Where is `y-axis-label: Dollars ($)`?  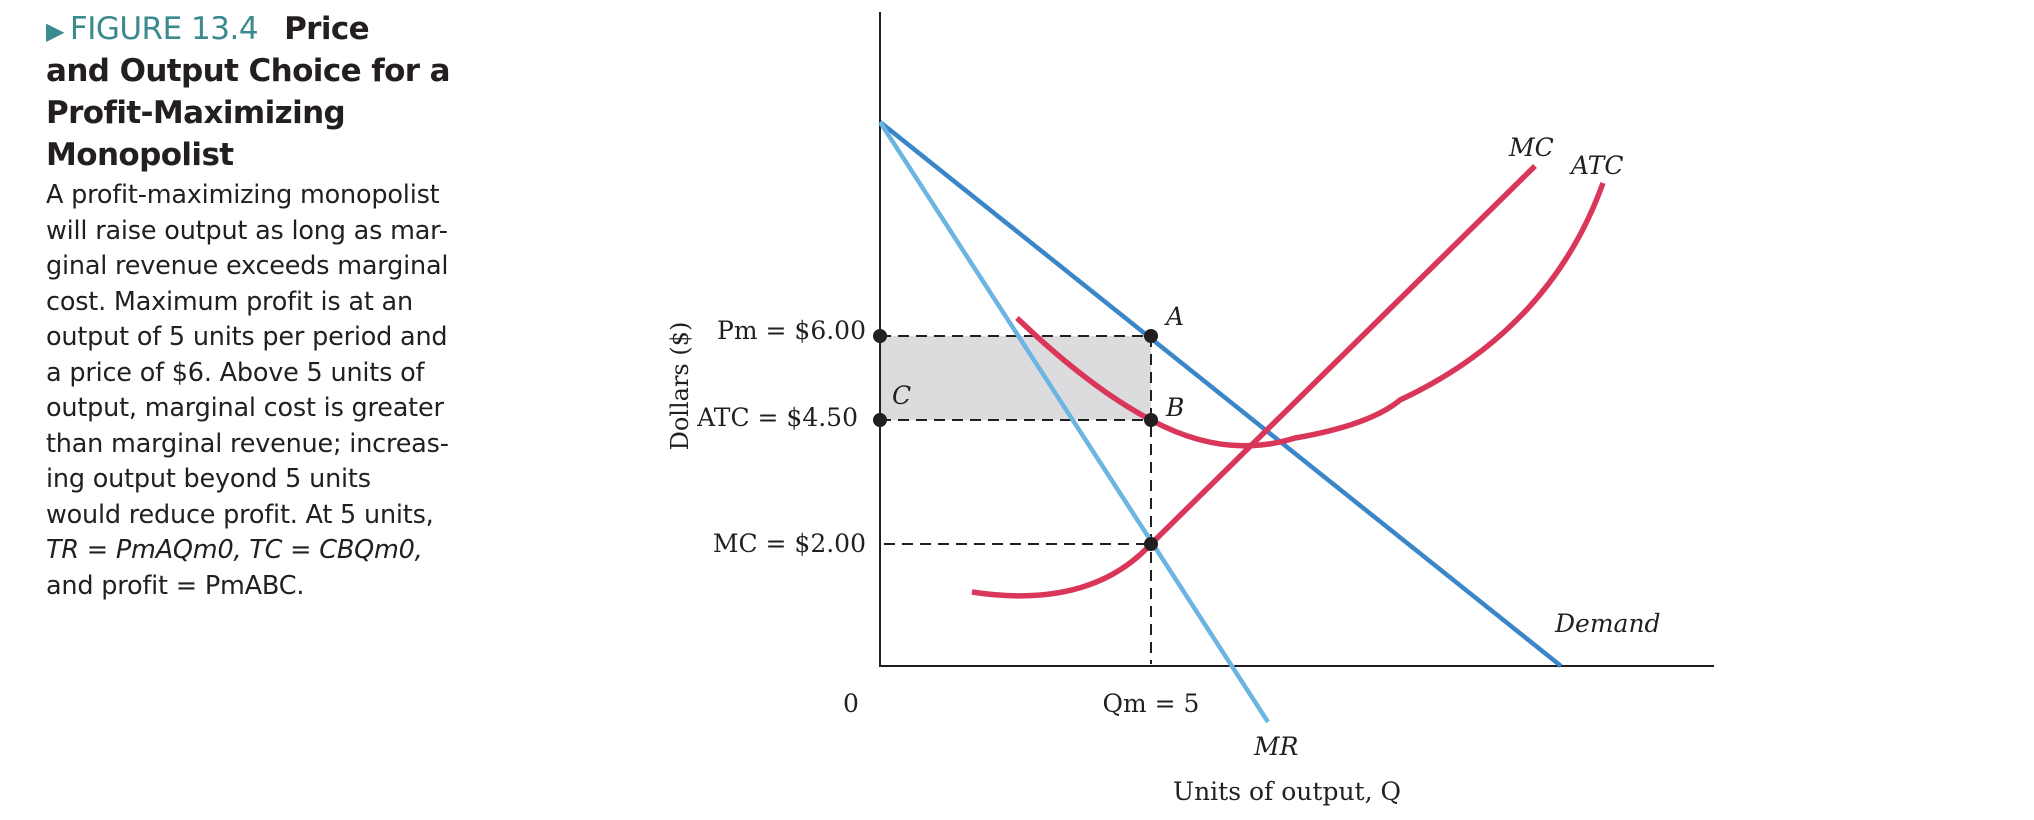 y-axis-label: Dollars ($) is located at coordinates (680, 386).